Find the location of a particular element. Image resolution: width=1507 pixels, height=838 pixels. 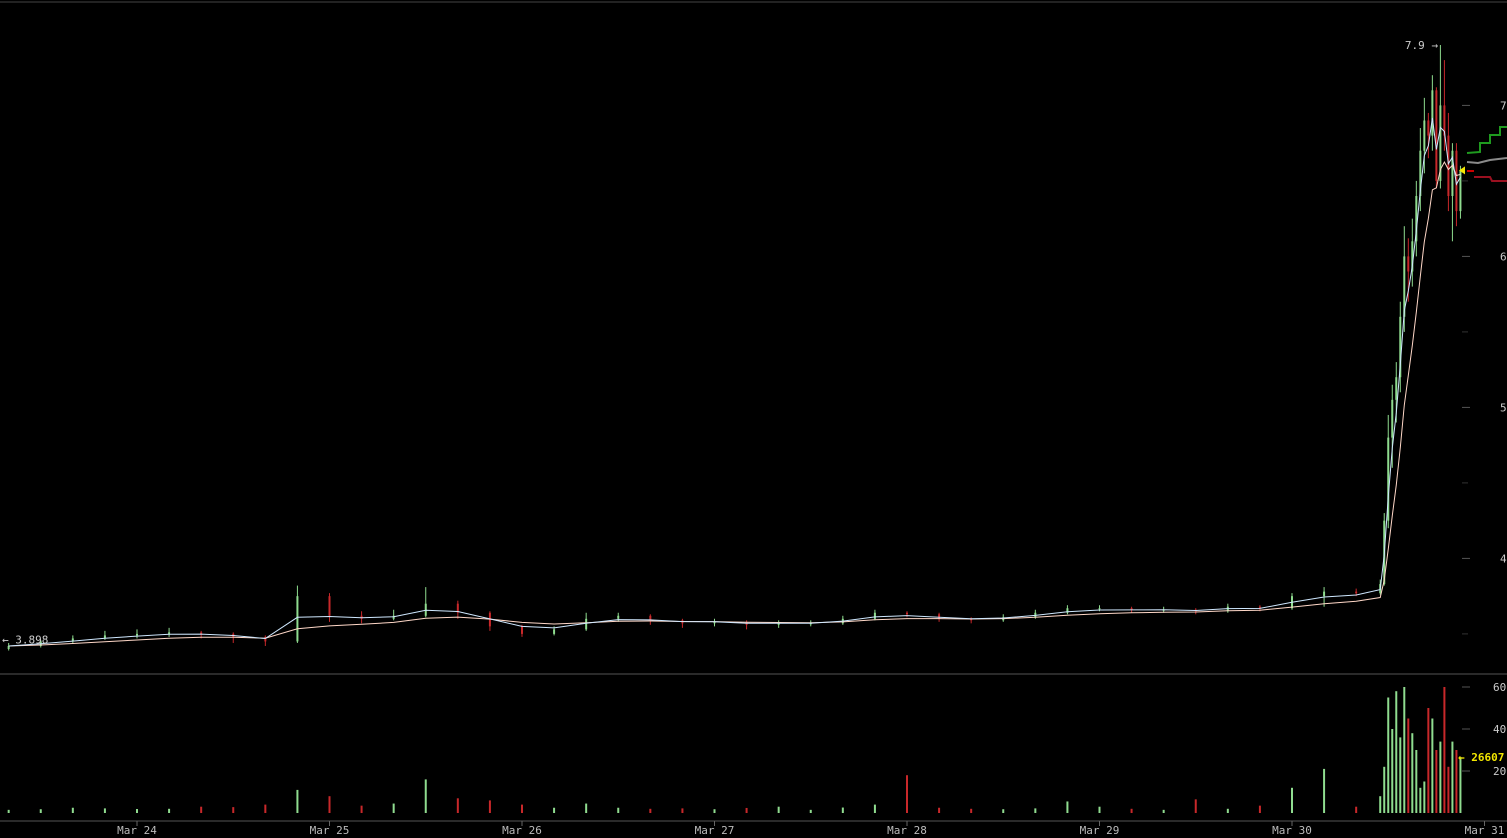

order-book-depth is located at coordinates (1486, 154).